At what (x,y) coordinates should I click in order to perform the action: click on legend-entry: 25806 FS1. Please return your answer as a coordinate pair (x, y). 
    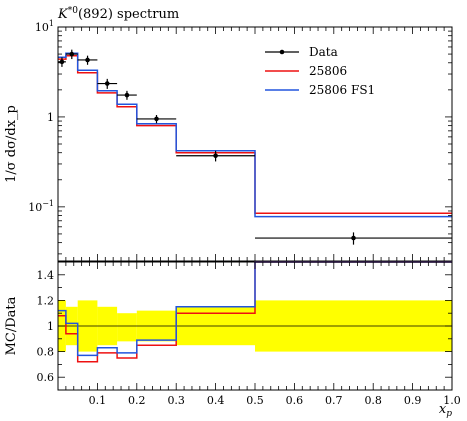
    Looking at the image, I should click on (320, 90).